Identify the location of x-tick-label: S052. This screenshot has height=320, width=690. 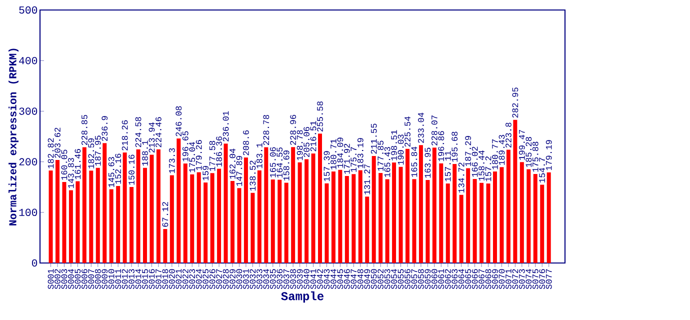
(381, 279).